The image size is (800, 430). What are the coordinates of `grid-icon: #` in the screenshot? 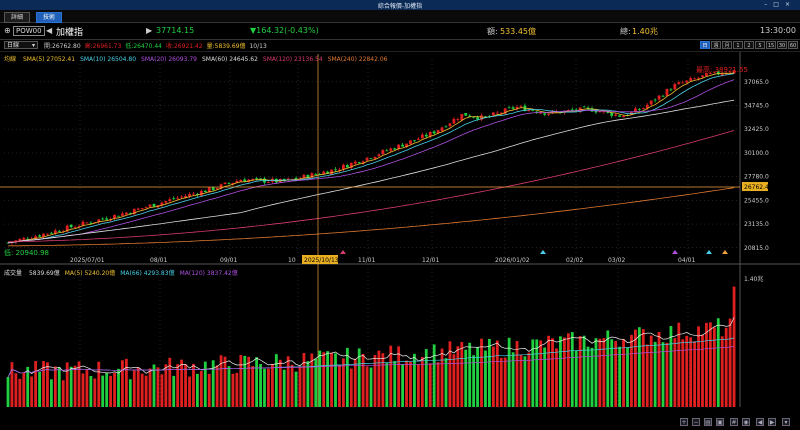 It's located at (734, 422).